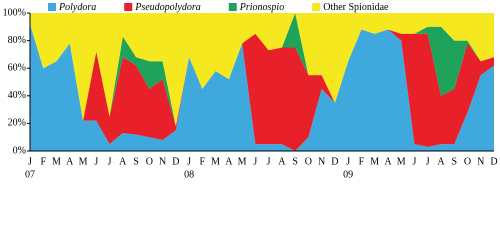 The image size is (500, 240). Describe the element at coordinates (356, 7) in the screenshot. I see `legend-label: Other Spionidae` at that location.